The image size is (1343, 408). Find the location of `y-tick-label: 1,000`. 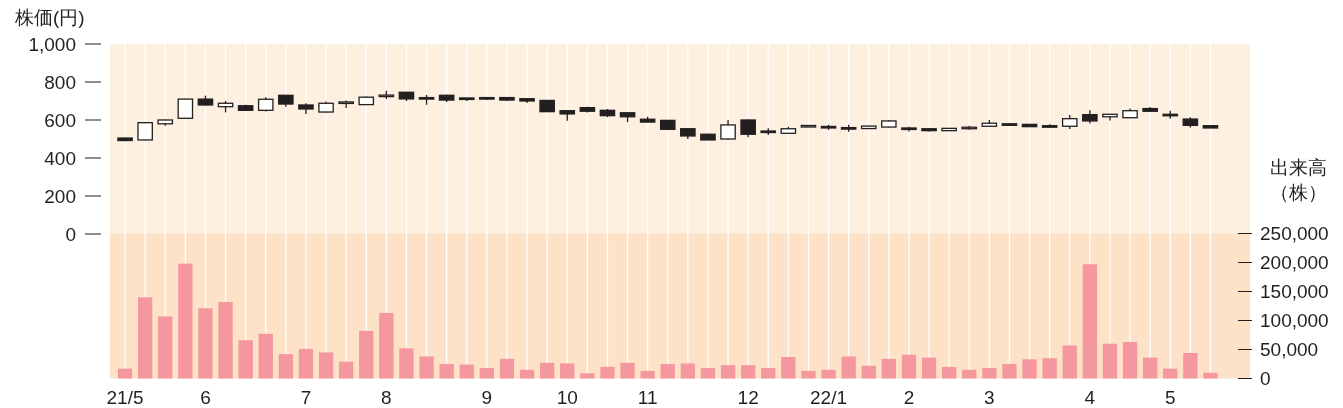

y-tick-label: 1,000 is located at coordinates (52, 44).